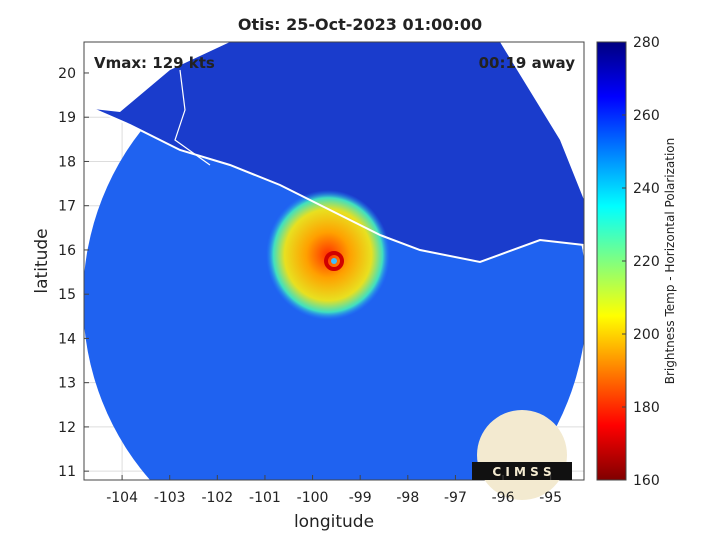  Describe the element at coordinates (42, 260) in the screenshot. I see `y-label: latitude` at that location.